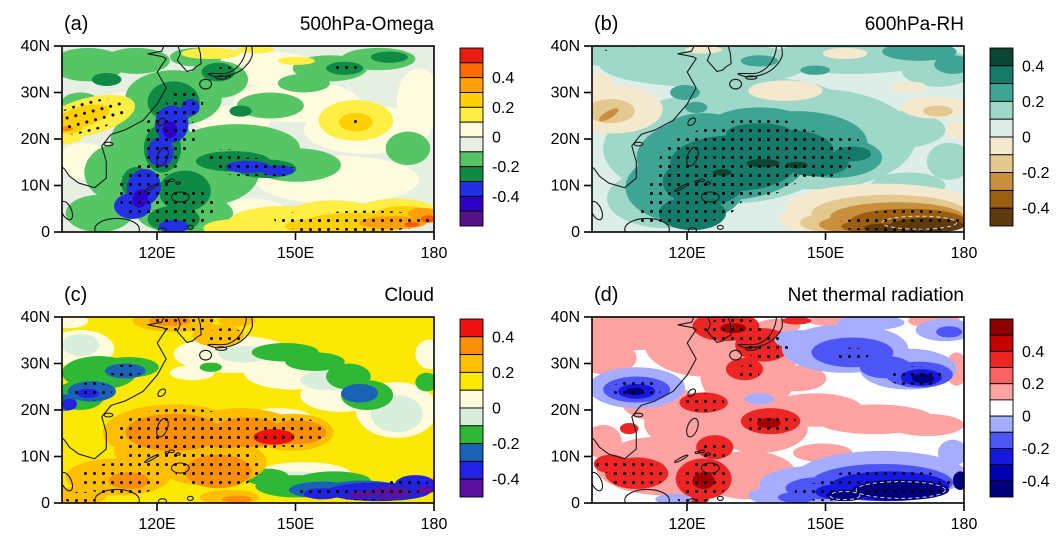 The image size is (1060, 547). Describe the element at coordinates (606, 295) in the screenshot. I see `panel-label: (d)` at that location.